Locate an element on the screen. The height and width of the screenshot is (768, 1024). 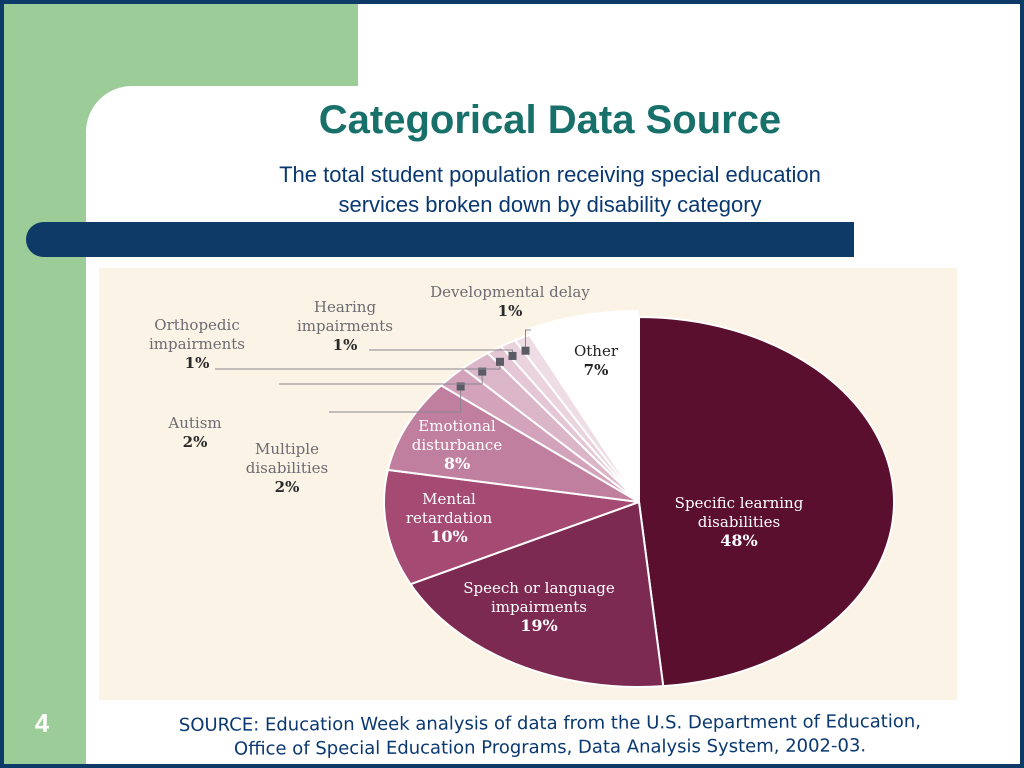
slice-name-label: Autism is located at coordinates (194, 423).